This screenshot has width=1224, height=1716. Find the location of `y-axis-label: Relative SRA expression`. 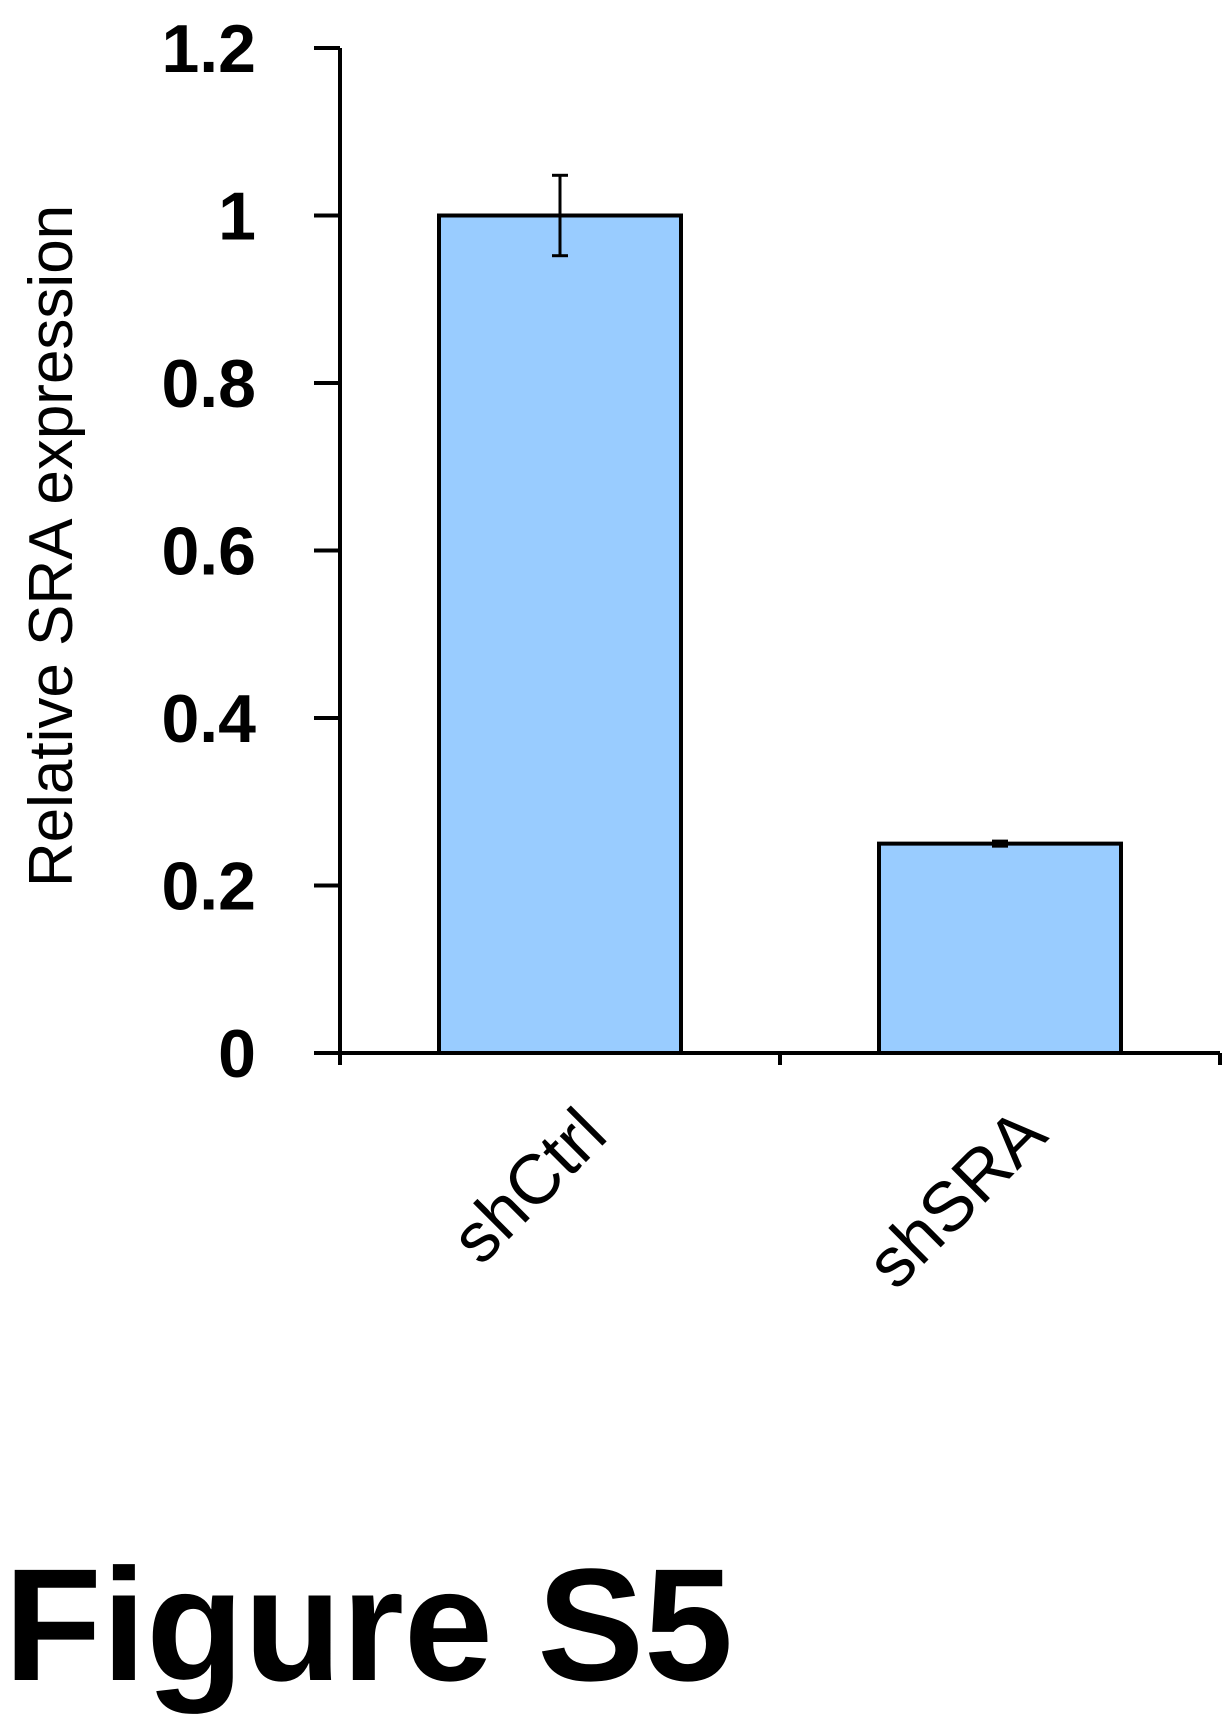

y-axis-label: Relative SRA expression is located at coordinates (51, 546).